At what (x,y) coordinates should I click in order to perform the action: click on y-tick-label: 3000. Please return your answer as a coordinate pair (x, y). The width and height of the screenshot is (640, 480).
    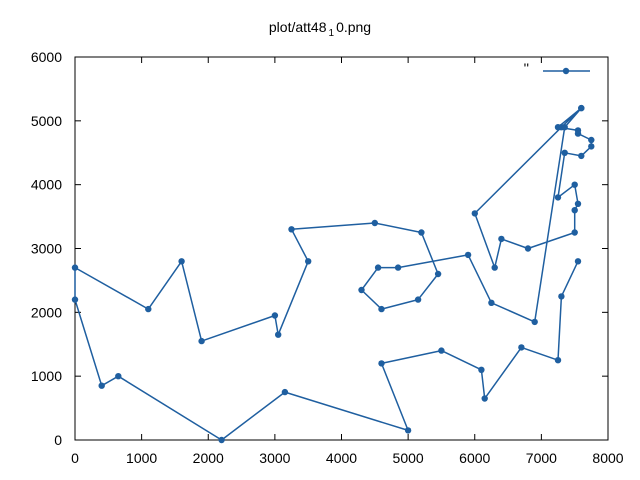
    Looking at the image, I should click on (46, 249).